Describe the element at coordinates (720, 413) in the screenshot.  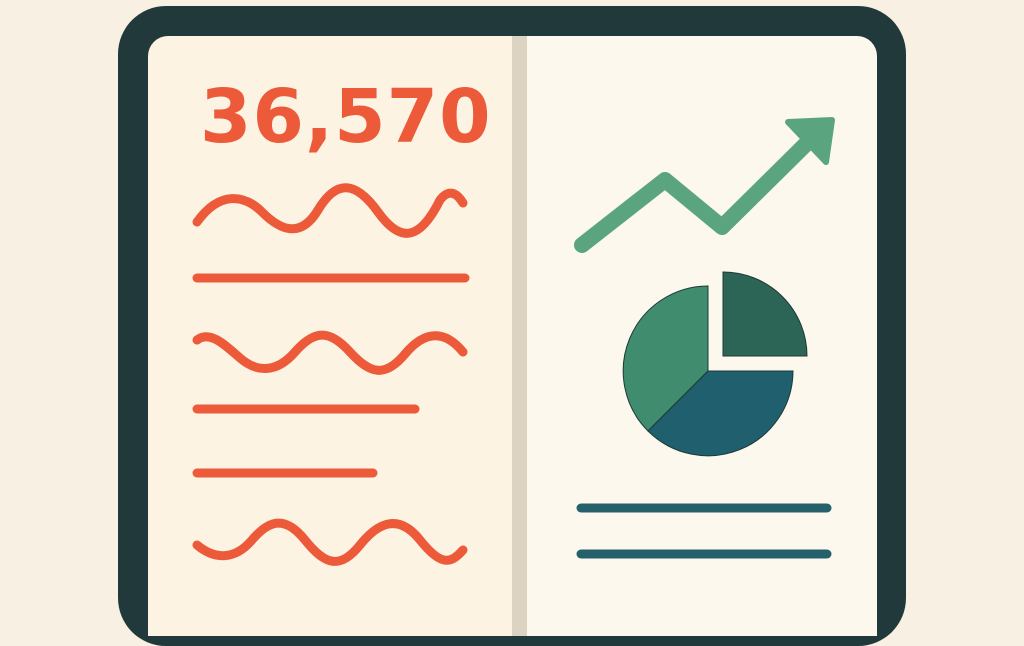
I see `pie-slice-teal` at that location.